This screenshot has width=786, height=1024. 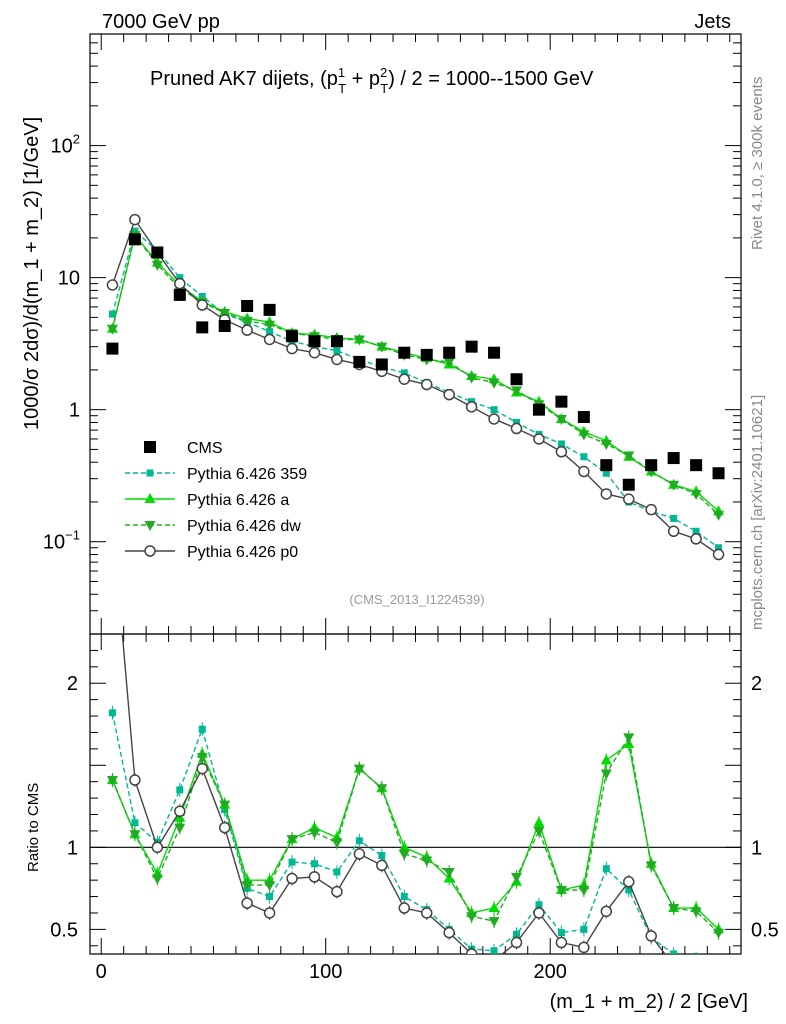 I want to click on header-right: Jets, so click(x=712, y=22).